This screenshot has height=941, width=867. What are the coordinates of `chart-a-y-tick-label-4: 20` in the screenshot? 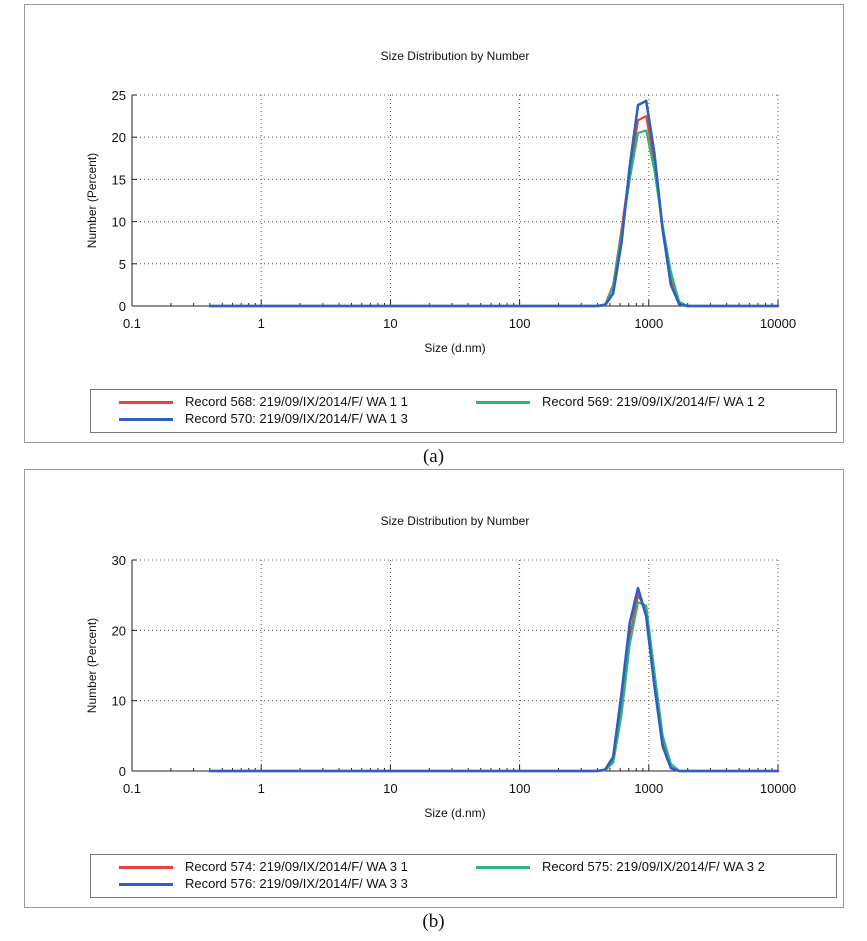 It's located at (119, 137).